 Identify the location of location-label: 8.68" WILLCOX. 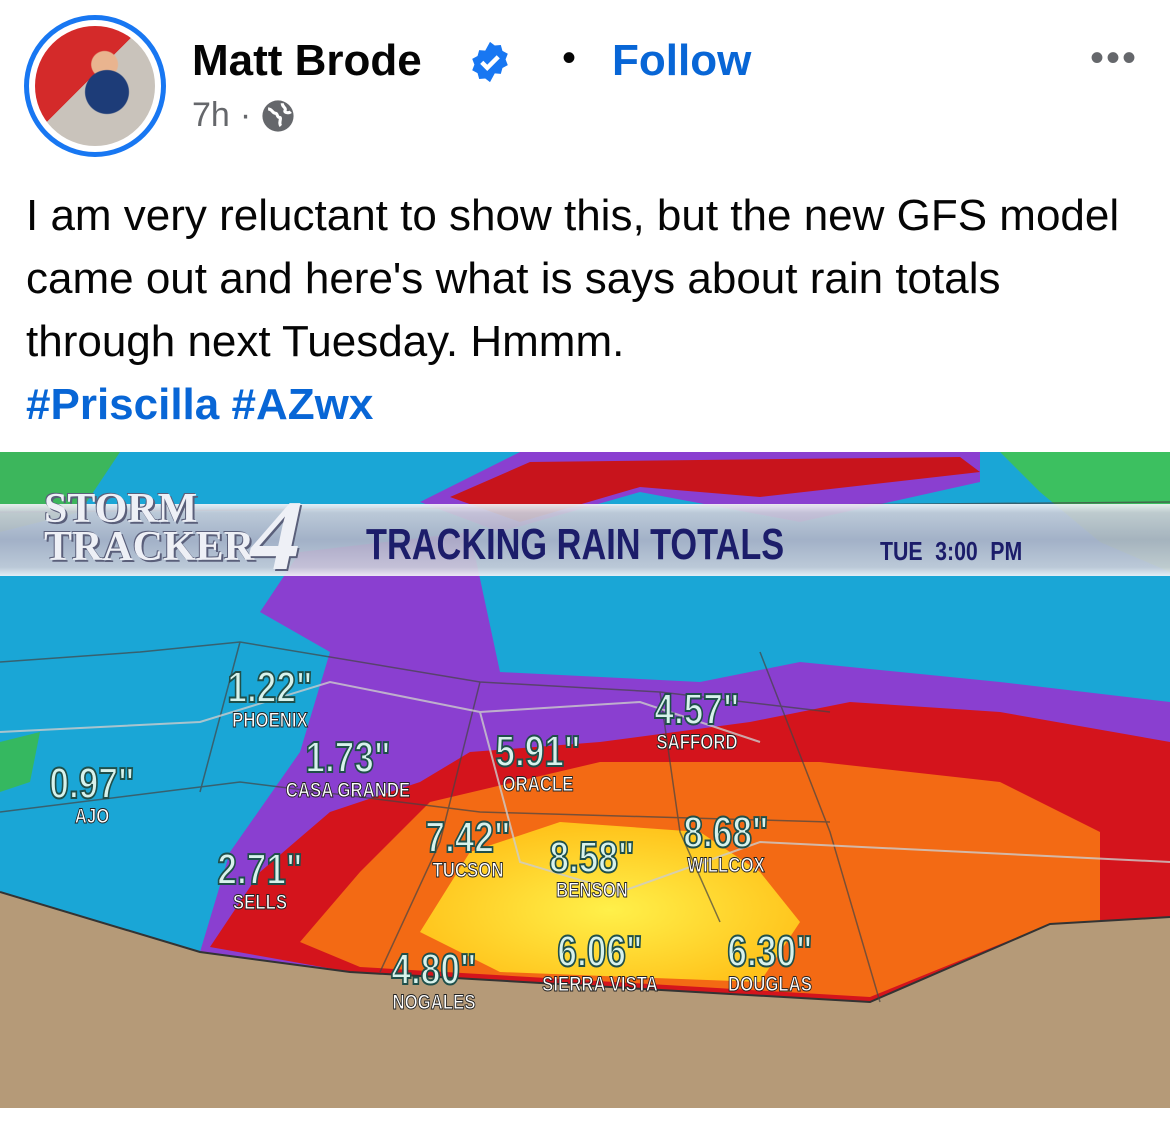
(726, 843).